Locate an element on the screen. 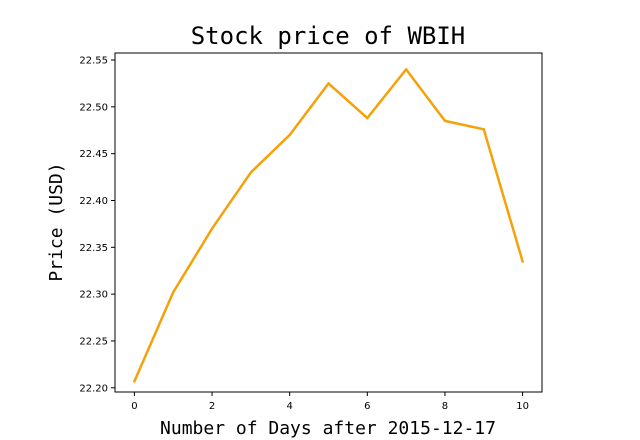 Image resolution: width=640 pixels, height=440 pixels. x-tick-label: 0 is located at coordinates (134, 406).